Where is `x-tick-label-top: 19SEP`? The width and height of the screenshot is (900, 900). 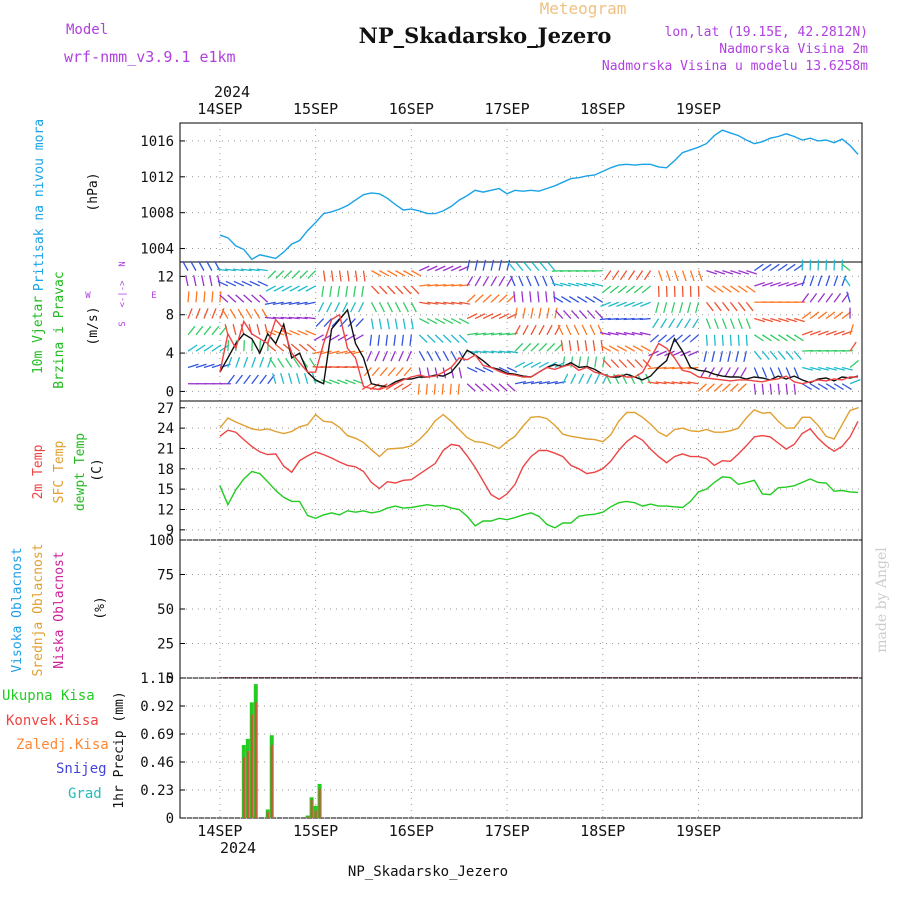
x-tick-label-top: 19SEP is located at coordinates (698, 109).